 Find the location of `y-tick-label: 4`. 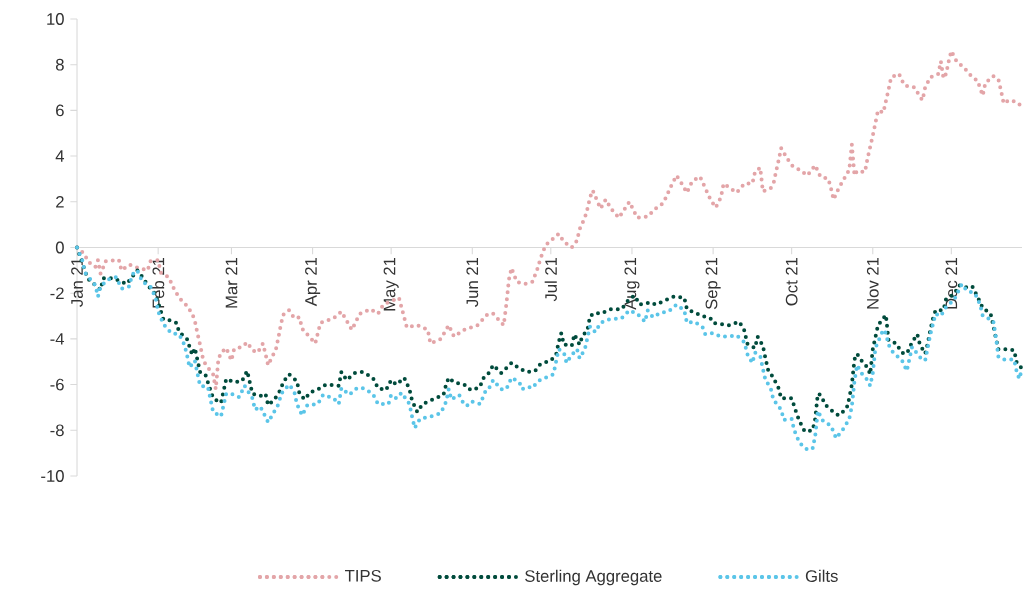

y-tick-label: 4 is located at coordinates (60, 156).